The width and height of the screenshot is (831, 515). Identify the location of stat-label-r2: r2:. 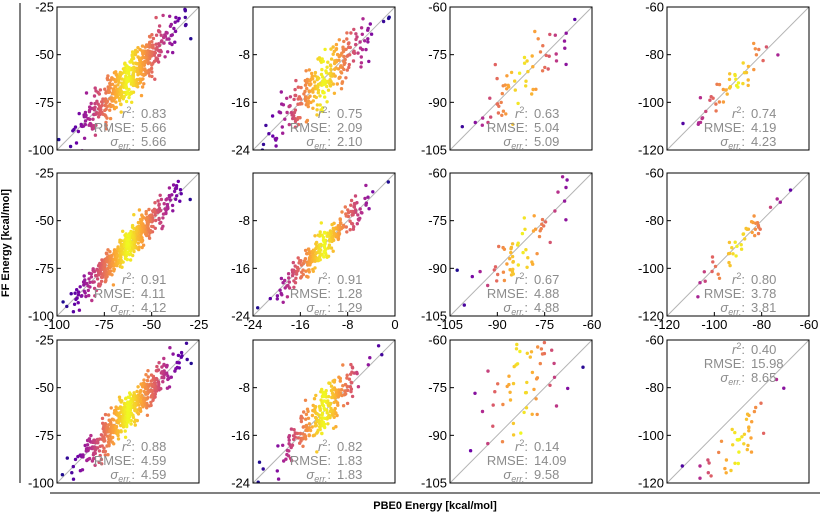
(324, 279).